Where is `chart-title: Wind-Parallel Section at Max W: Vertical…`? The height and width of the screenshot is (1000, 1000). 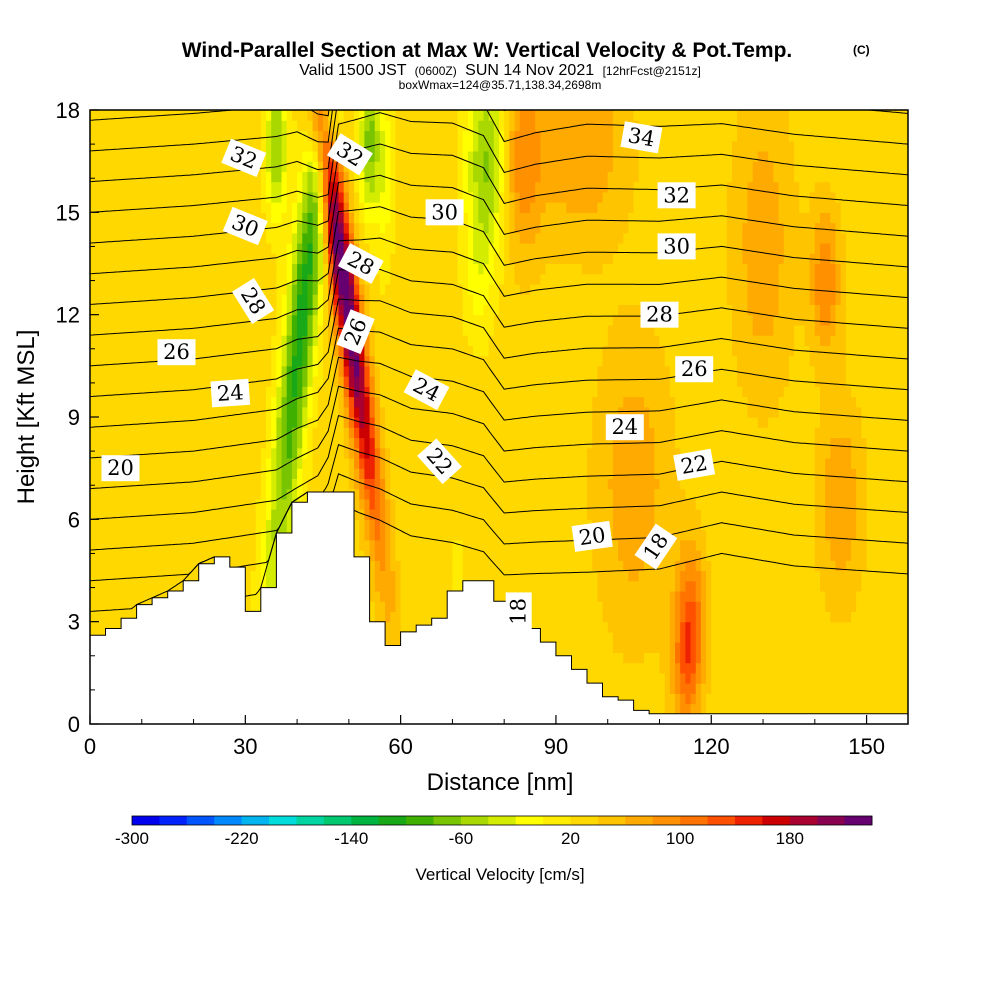 chart-title: Wind-Parallel Section at Max W: Vertical… is located at coordinates (487, 50).